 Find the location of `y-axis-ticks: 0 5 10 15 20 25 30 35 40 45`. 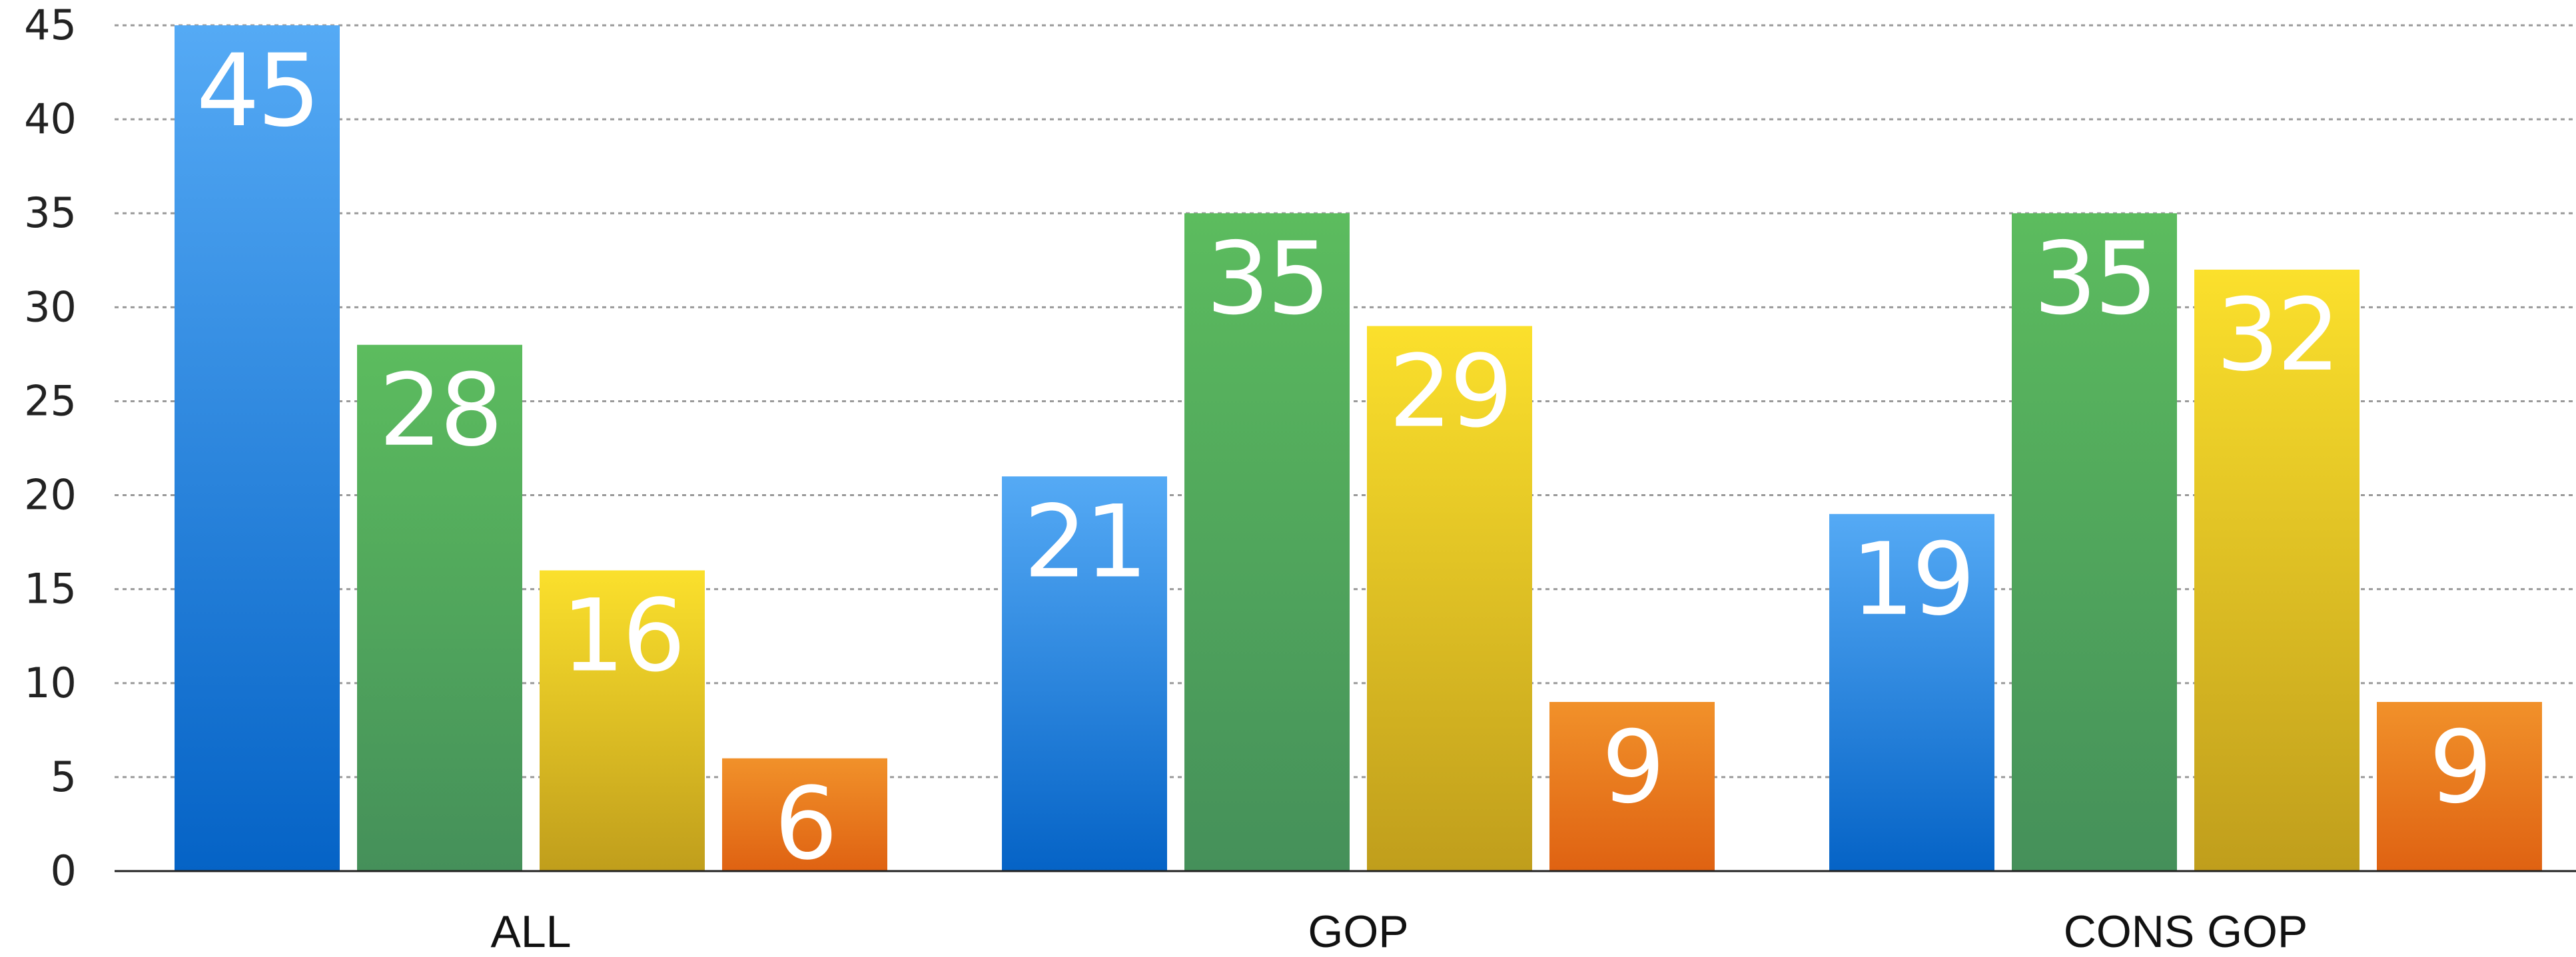

y-axis-ticks: 0 5 10 15 20 25 30 35 40 45 is located at coordinates (51, 448).